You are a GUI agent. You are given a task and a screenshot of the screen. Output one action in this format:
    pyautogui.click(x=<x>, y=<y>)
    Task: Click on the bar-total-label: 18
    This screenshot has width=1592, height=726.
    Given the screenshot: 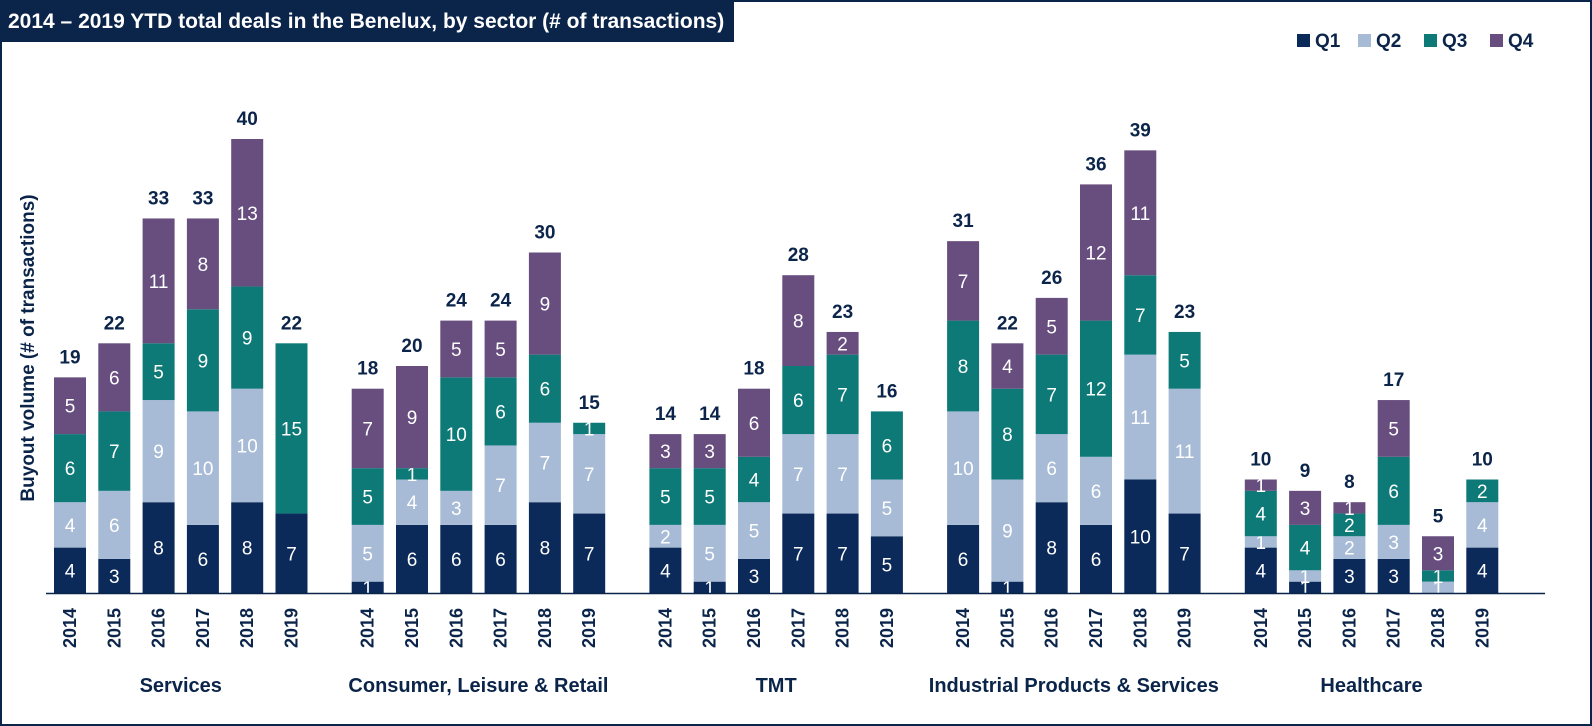 What is the action you would take?
    pyautogui.click(x=753, y=369)
    